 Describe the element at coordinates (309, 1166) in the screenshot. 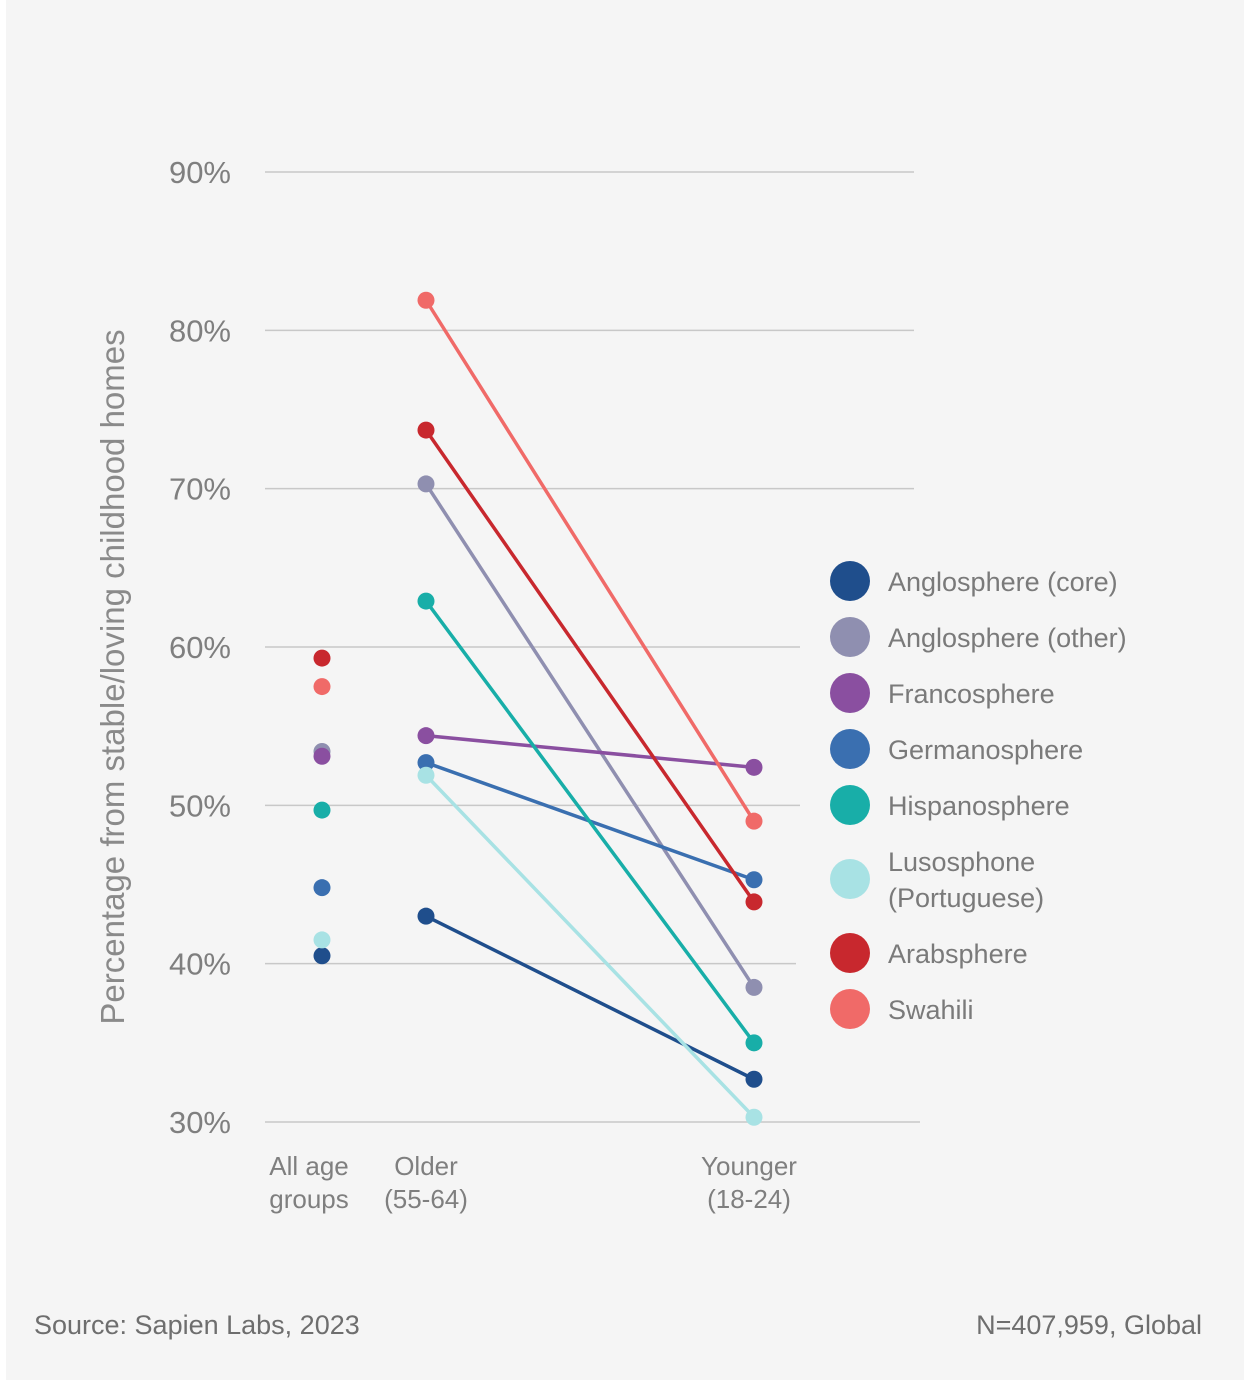

I see `x-category-label: All age` at that location.